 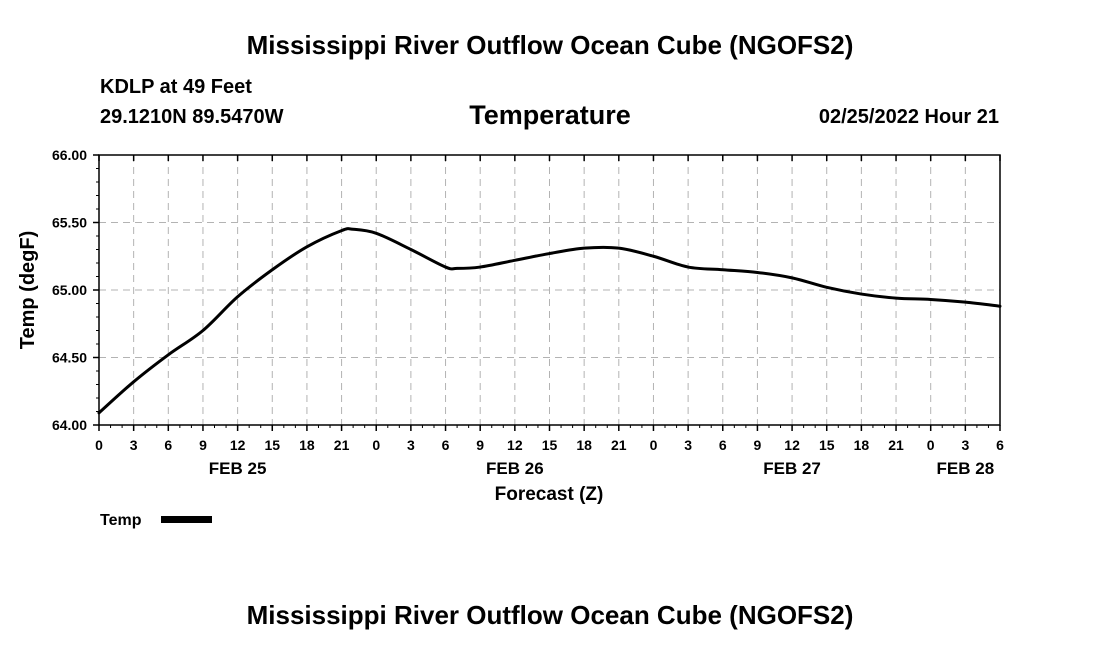 What do you see at coordinates (908, 117) in the screenshot?
I see `forecast-datetime: 02/25/2022 Hour 21` at bounding box center [908, 117].